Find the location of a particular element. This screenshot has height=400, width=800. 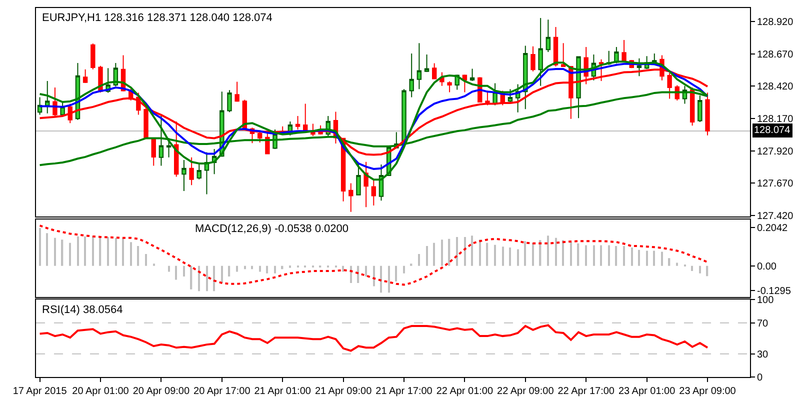

x-tick-label: 20 Apr 09:00 is located at coordinates (161, 391).